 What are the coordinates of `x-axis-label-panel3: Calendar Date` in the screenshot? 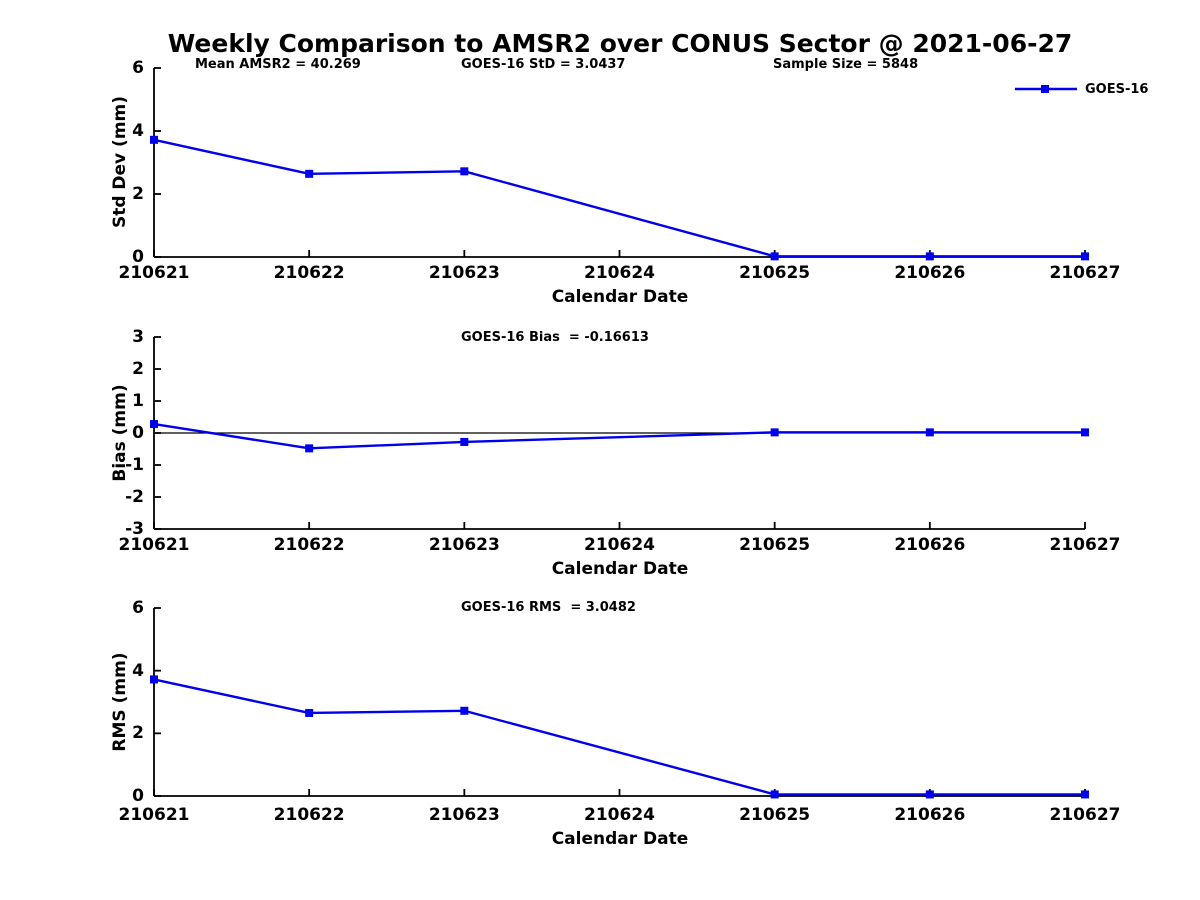 It's located at (620, 839).